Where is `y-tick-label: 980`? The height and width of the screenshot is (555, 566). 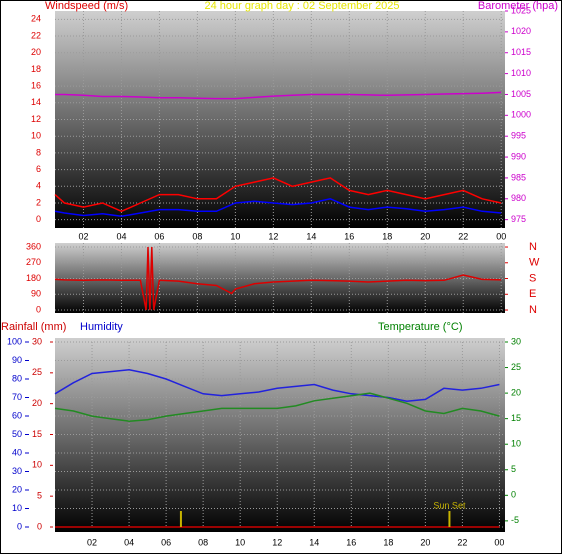 y-tick-label: 980 is located at coordinates (518, 198).